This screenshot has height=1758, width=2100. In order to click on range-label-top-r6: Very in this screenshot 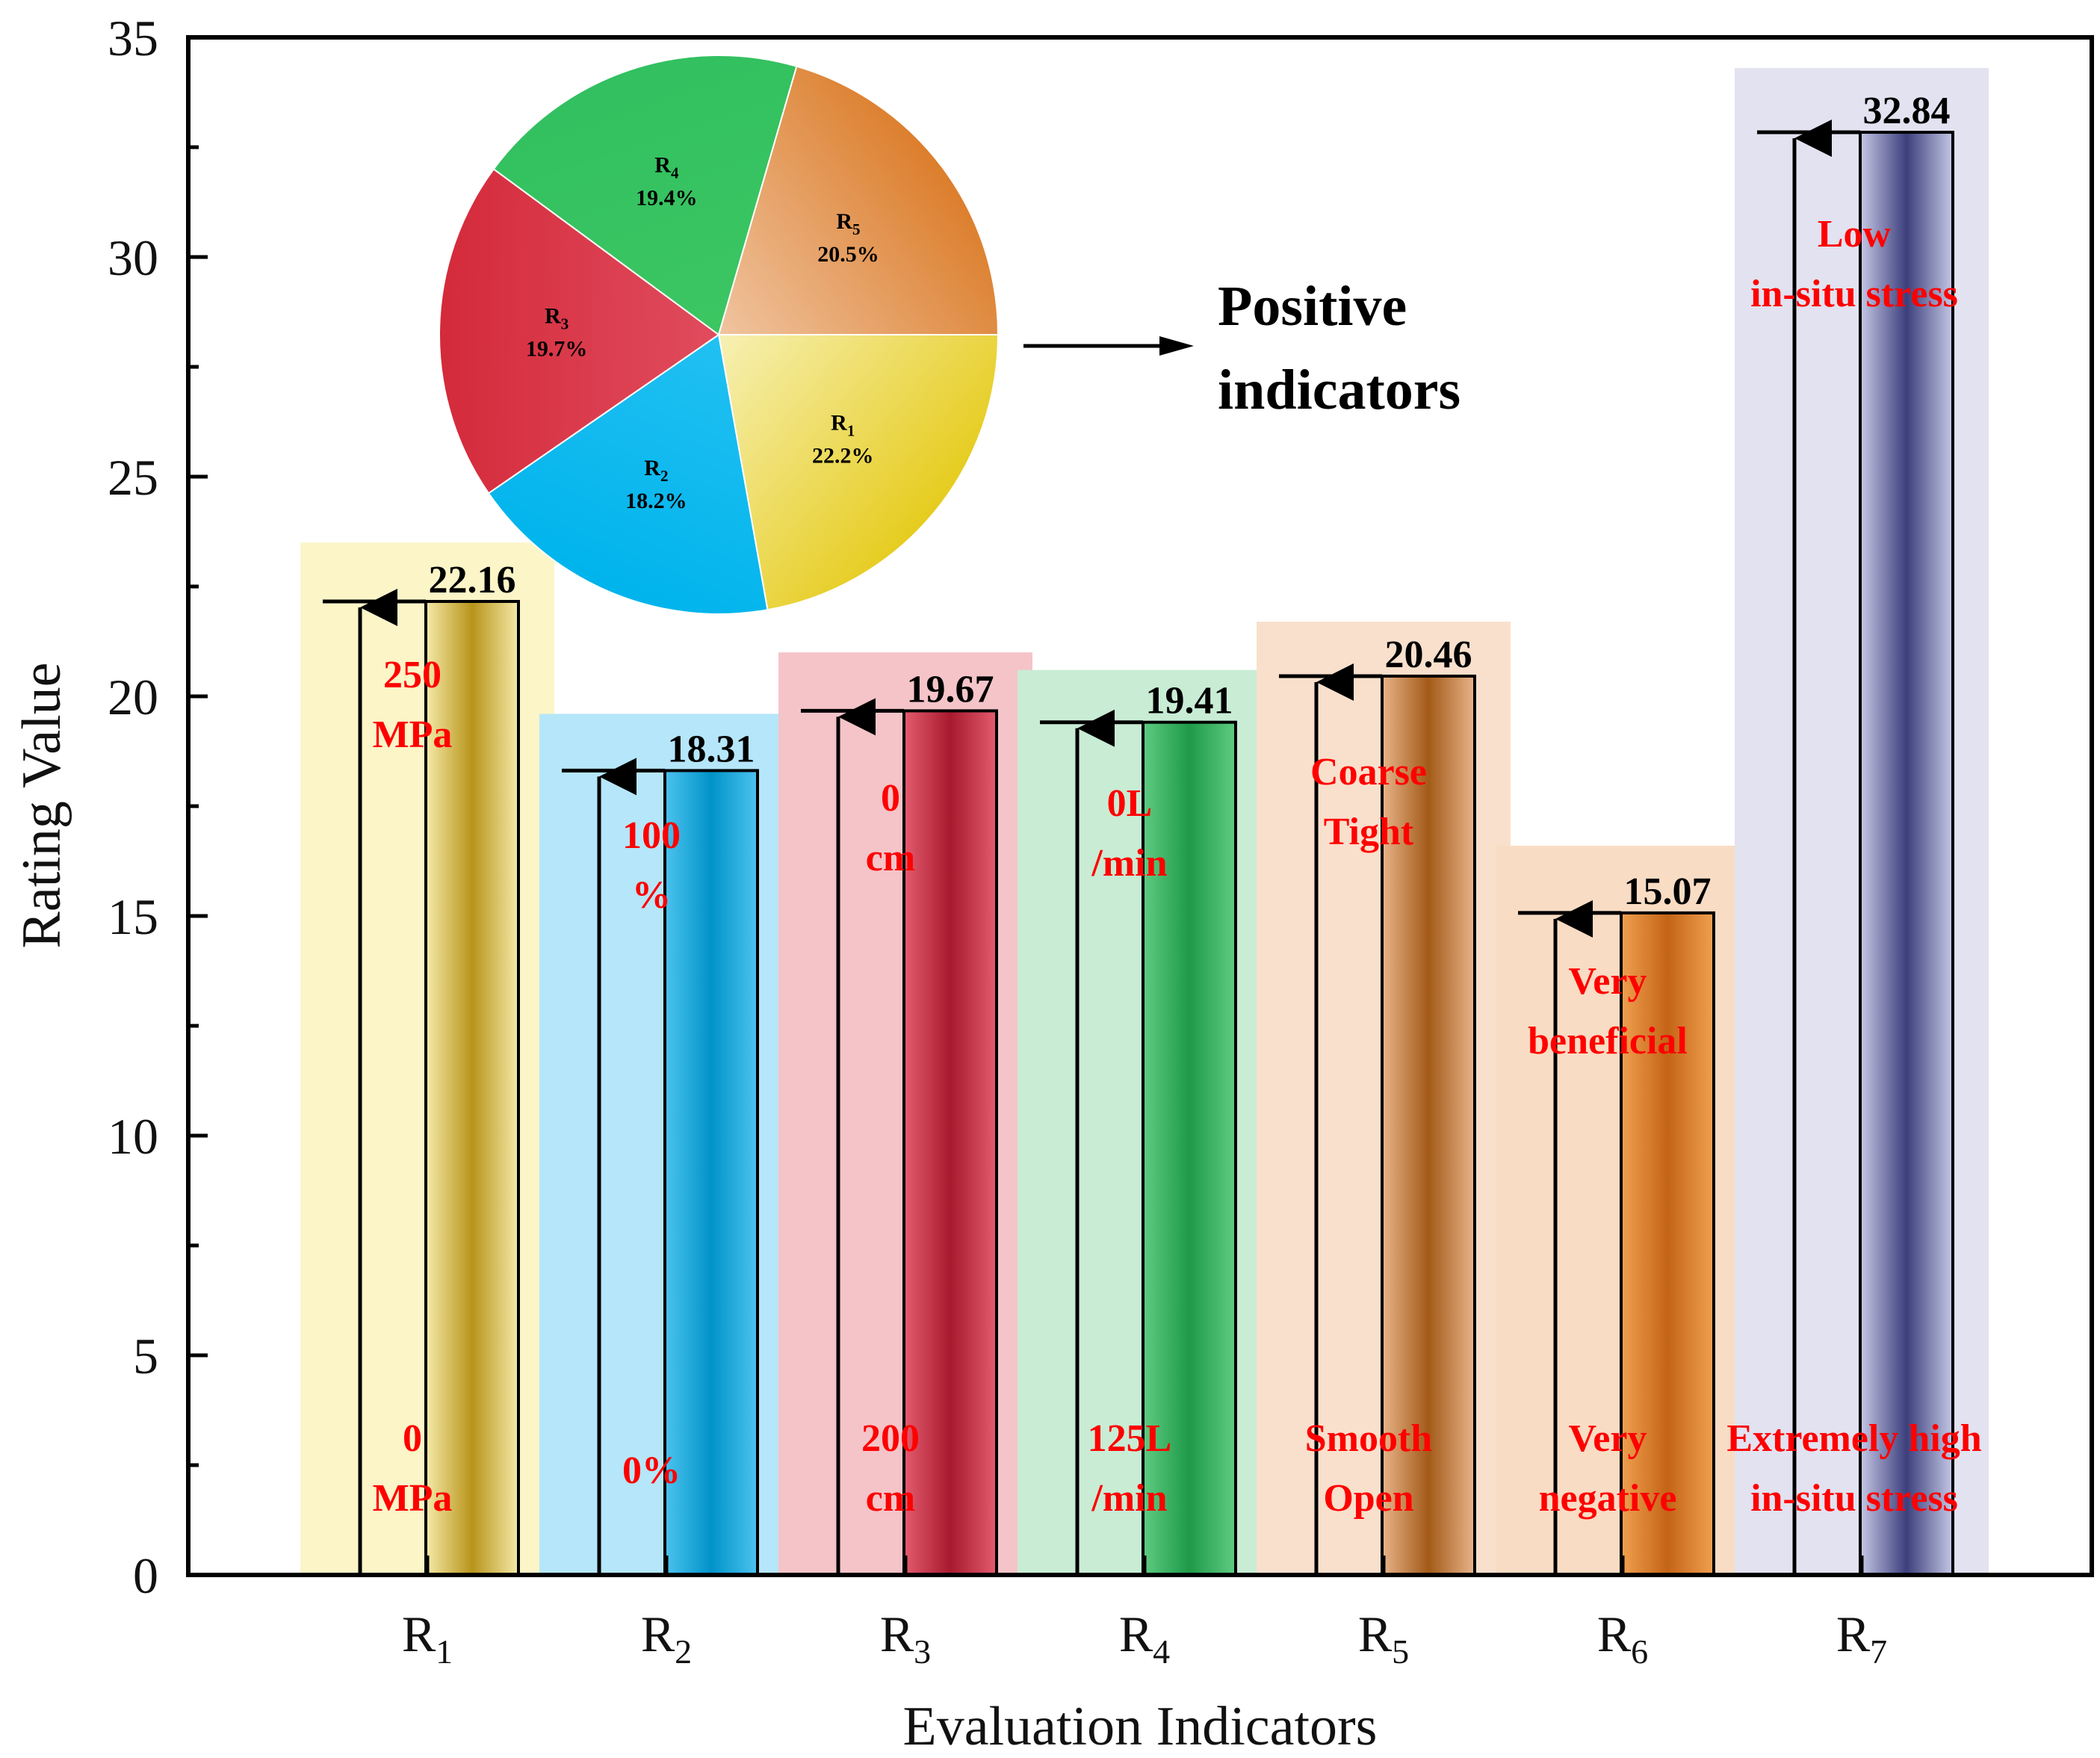, I will do `click(1608, 981)`.